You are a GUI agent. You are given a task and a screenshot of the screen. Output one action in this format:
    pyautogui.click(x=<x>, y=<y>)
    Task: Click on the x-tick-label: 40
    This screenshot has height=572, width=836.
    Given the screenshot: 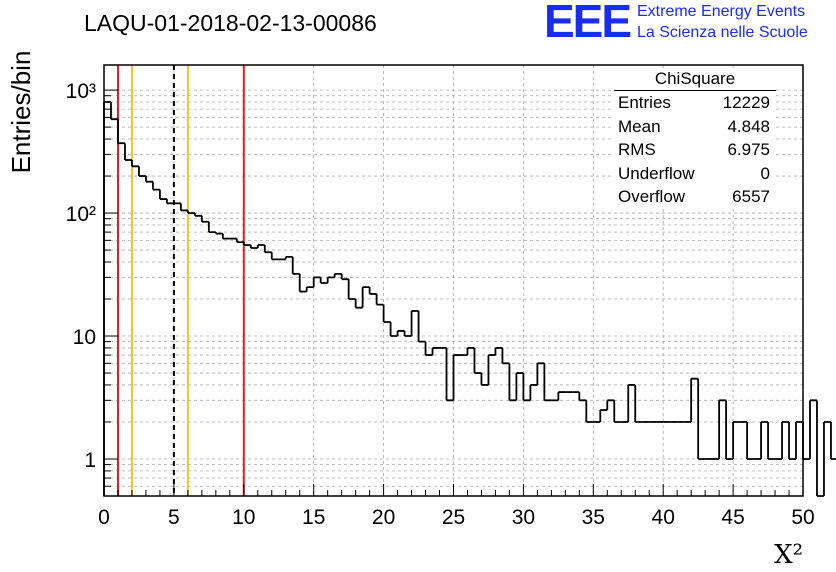 What is the action you would take?
    pyautogui.click(x=663, y=517)
    